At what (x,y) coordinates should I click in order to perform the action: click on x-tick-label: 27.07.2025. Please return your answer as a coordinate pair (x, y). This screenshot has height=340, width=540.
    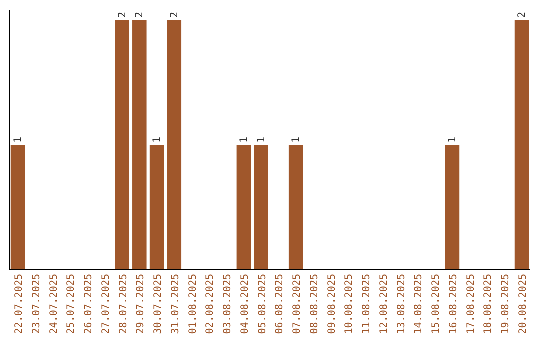
    Looking at the image, I should click on (106, 304).